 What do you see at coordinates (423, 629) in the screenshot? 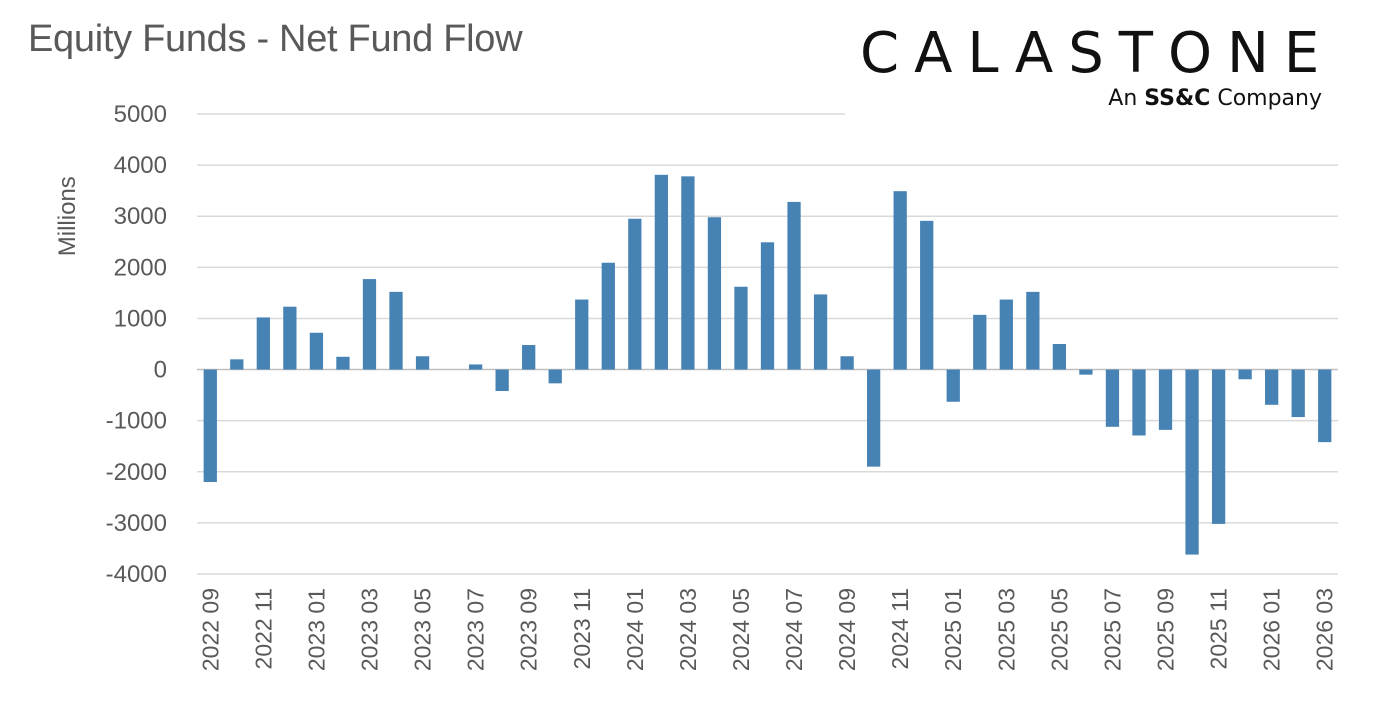
I see `x-tick-label: 2023 05` at bounding box center [423, 629].